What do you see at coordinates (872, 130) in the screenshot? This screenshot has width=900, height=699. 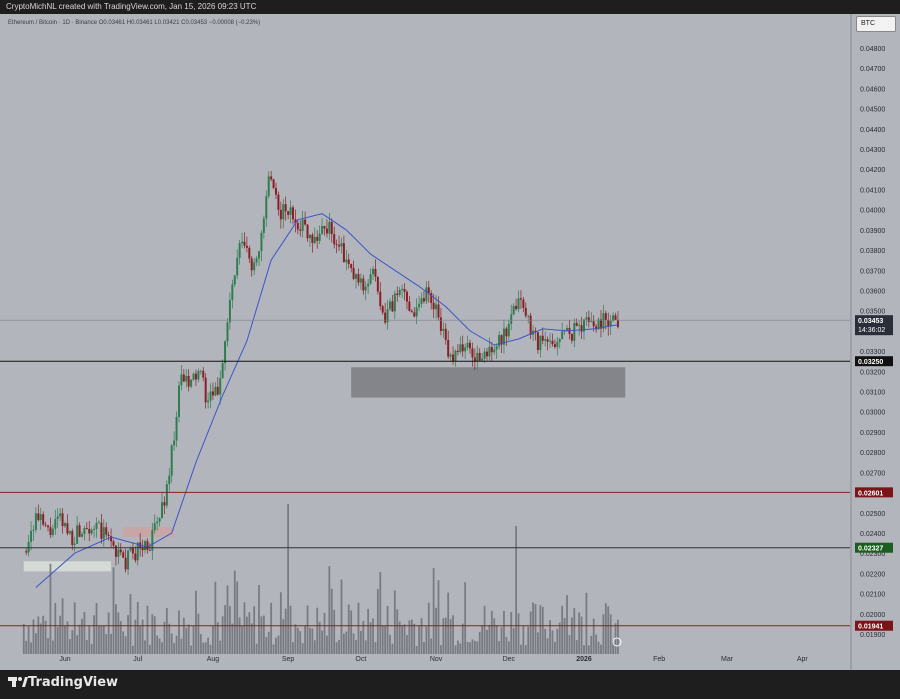 I see `y-tick-label: 0.04400` at bounding box center [872, 130].